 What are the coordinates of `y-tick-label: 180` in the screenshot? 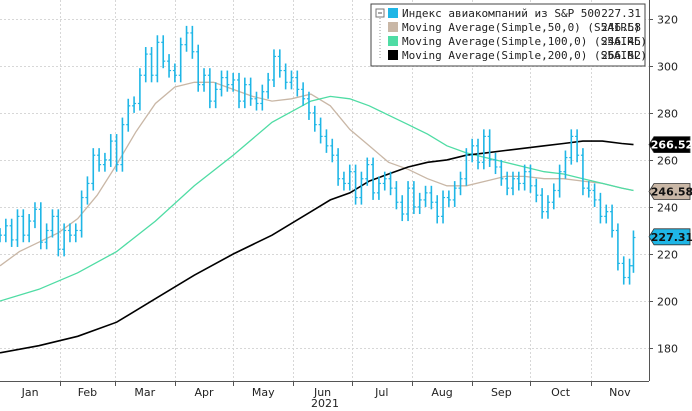 It's located at (667, 349).